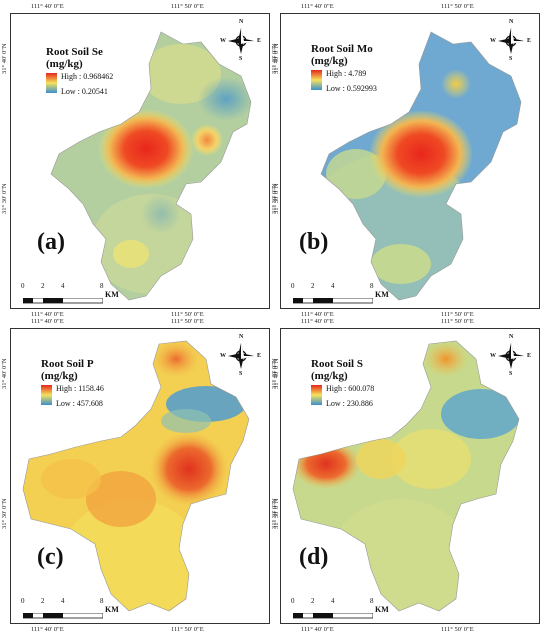 Image resolution: width=550 pixels, height=637 pixels. I want to click on panel-label: (b), so click(314, 242).